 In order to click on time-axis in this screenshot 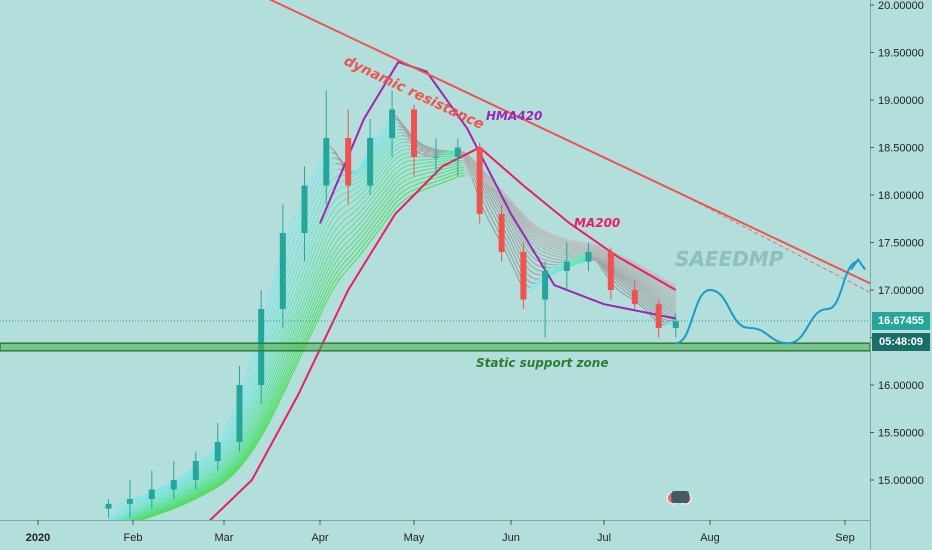, I will do `click(435, 535)`.